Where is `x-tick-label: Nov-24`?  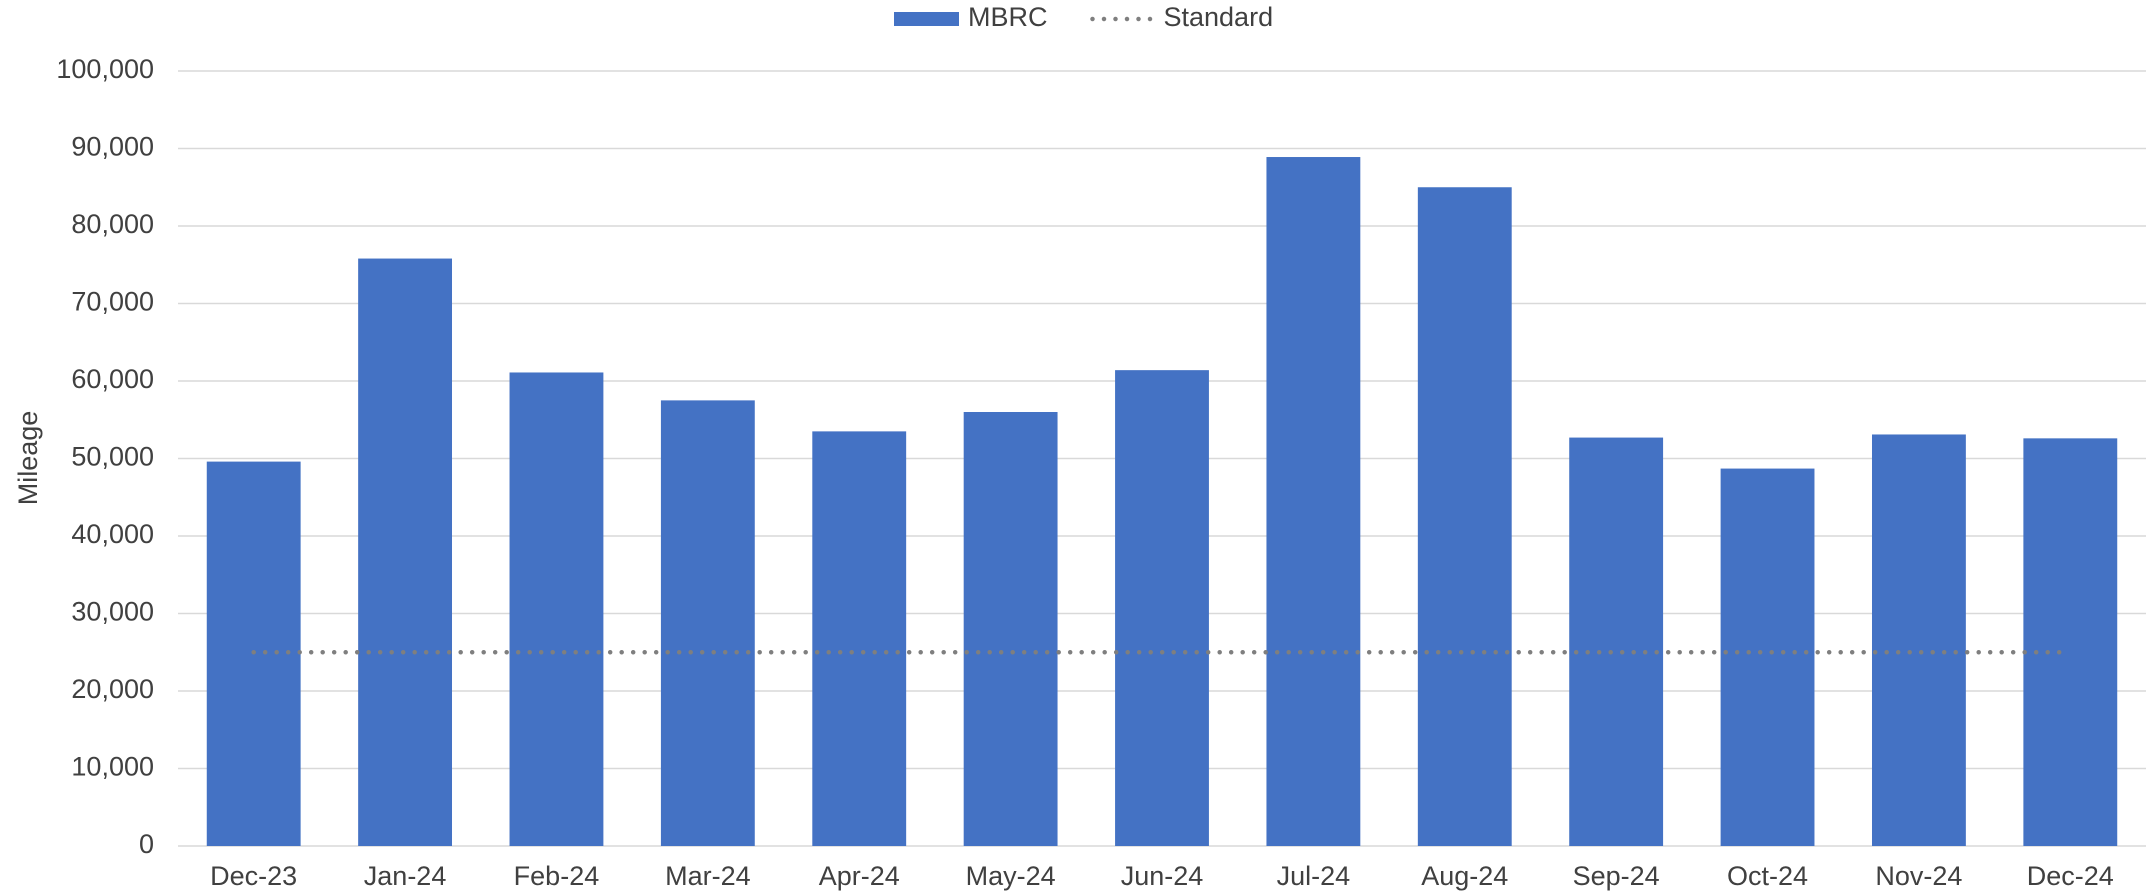 x-tick-label: Nov-24 is located at coordinates (1918, 876).